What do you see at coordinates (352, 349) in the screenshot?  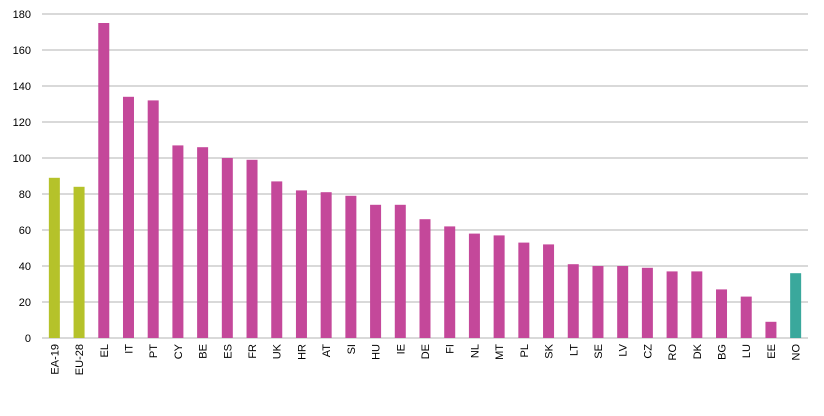 I see `x-tick-label: SI` at bounding box center [352, 349].